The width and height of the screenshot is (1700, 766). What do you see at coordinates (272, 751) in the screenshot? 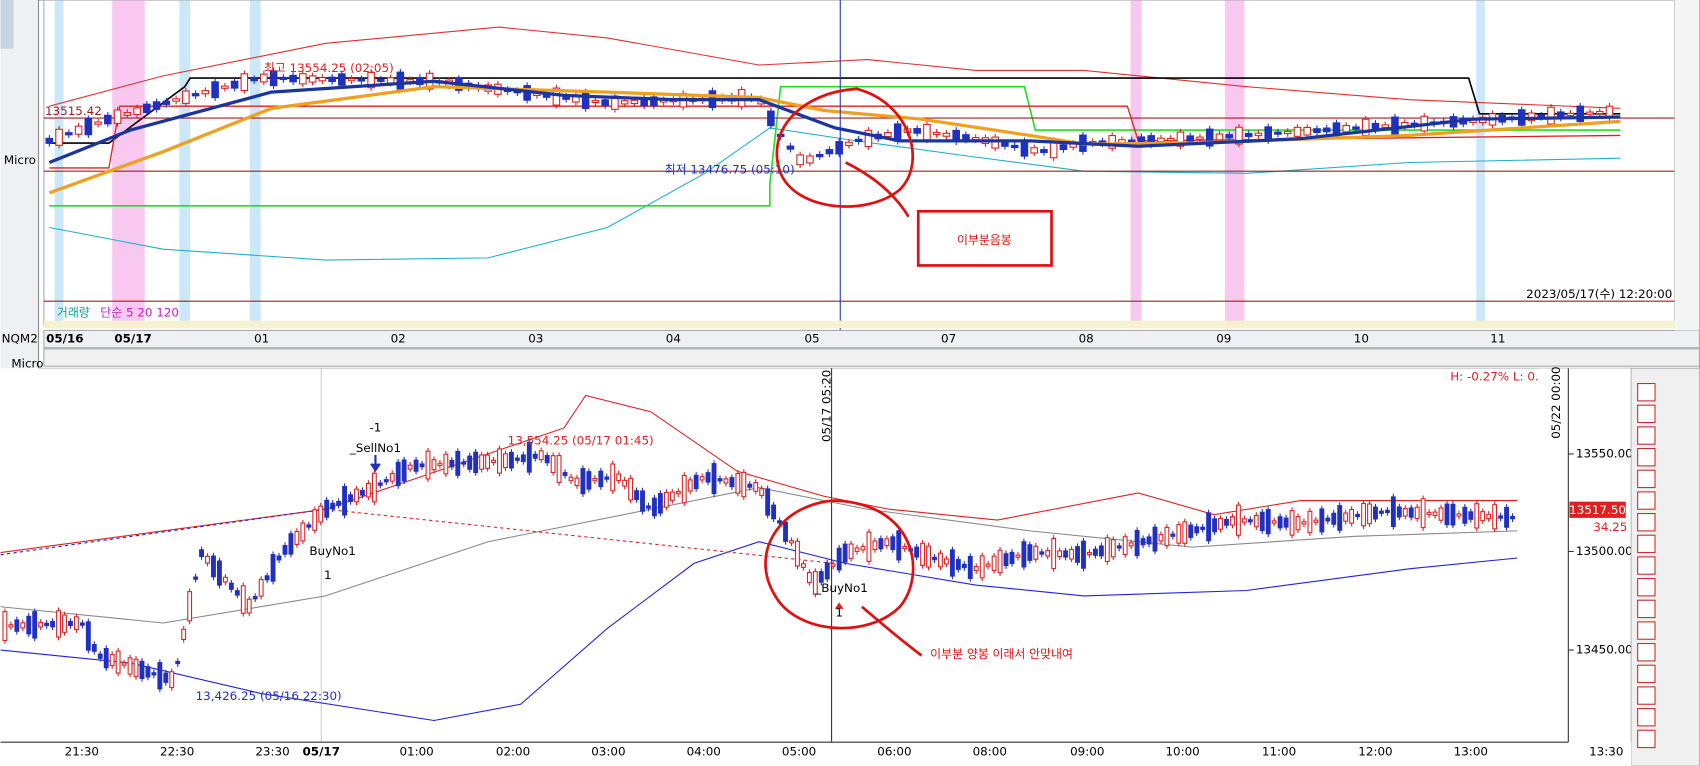
I see `time-label: 23:30` at bounding box center [272, 751].